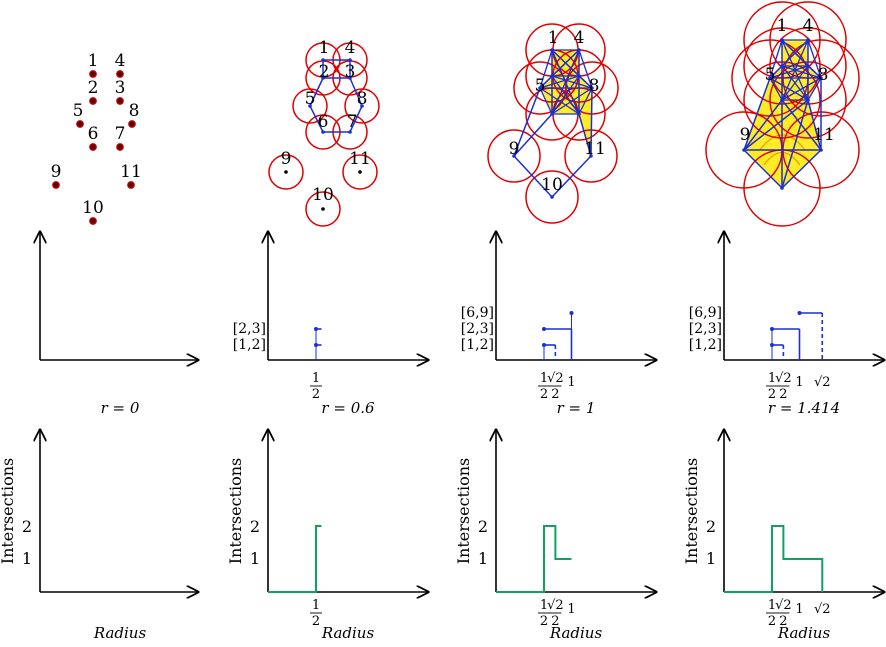 Image resolution: width=886 pixels, height=647 pixels. Describe the element at coordinates (352, 122) in the screenshot. I see `point-label-r06-7: 7` at that location.